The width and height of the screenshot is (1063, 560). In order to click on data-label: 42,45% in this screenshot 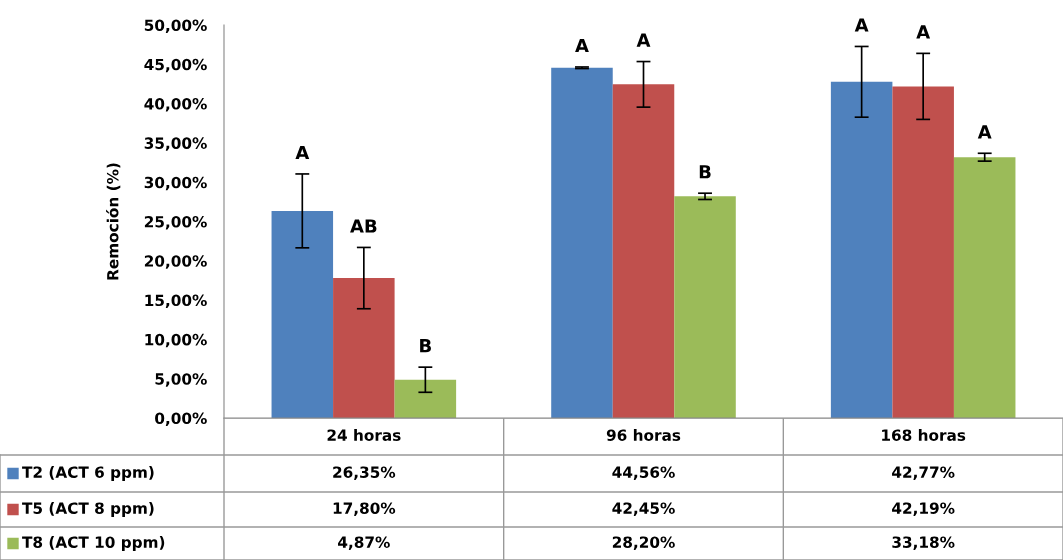, I will do `click(643, 509)`.